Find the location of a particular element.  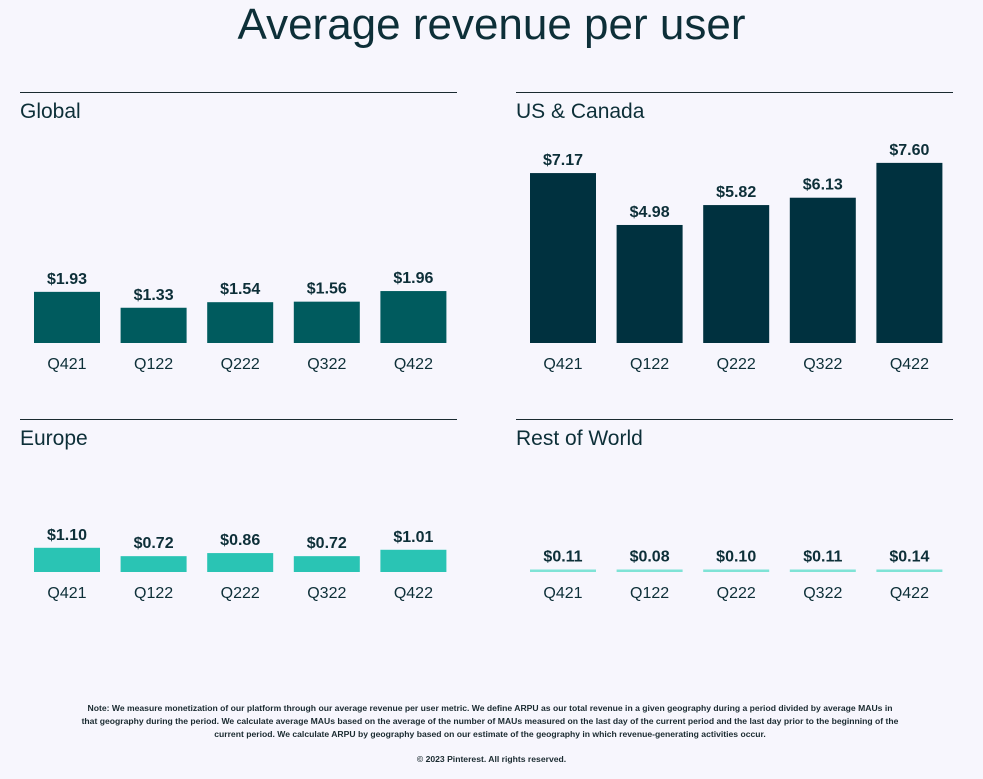

value-label: $6.13 is located at coordinates (823, 185).